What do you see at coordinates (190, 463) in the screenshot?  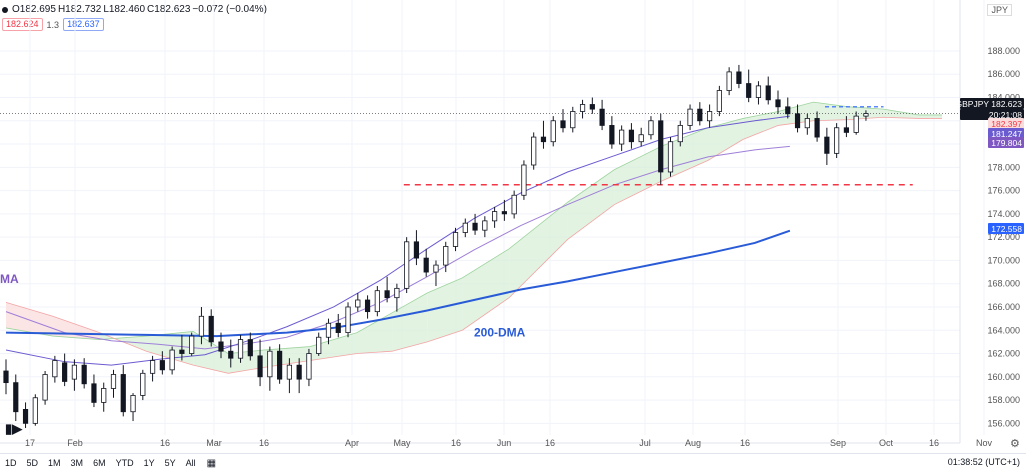 I see `timeframe-all: All` at bounding box center [190, 463].